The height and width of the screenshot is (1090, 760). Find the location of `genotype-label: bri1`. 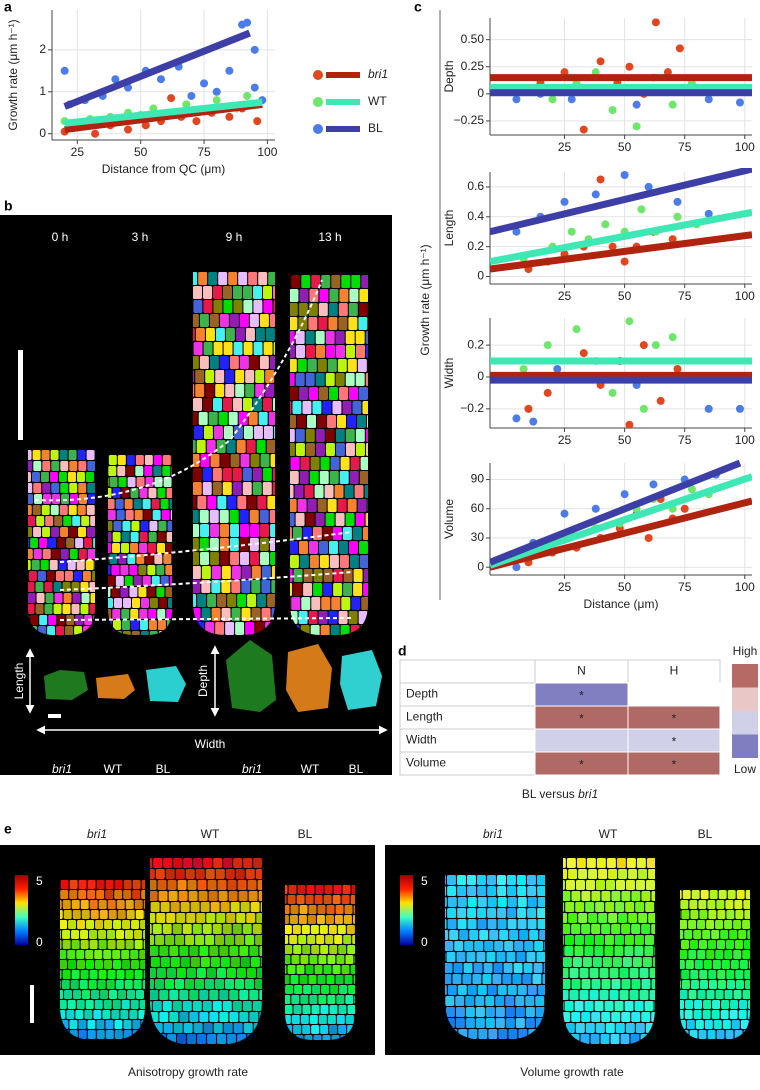

genotype-label: bri1 is located at coordinates (493, 834).